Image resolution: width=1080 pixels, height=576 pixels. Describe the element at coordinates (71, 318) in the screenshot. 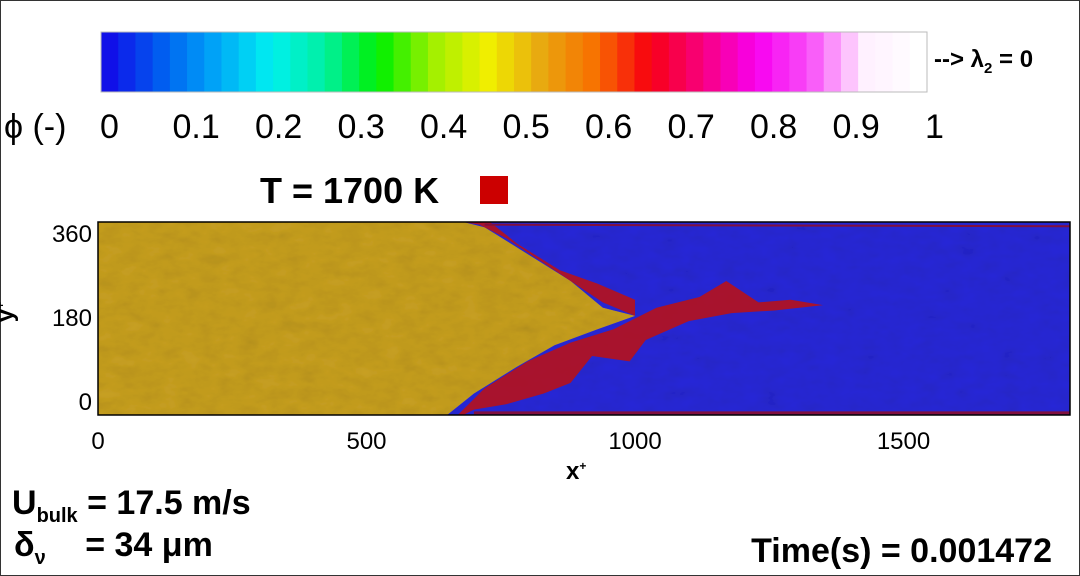

I see `y-tick-label: 180` at that location.